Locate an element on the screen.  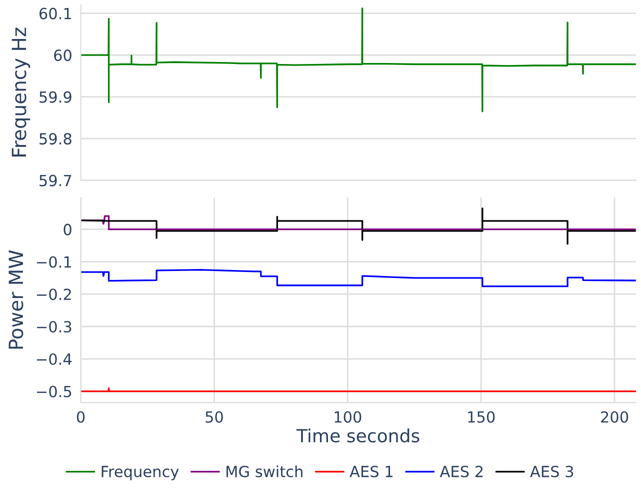
y-tick-label: −0.1 is located at coordinates (54, 262).